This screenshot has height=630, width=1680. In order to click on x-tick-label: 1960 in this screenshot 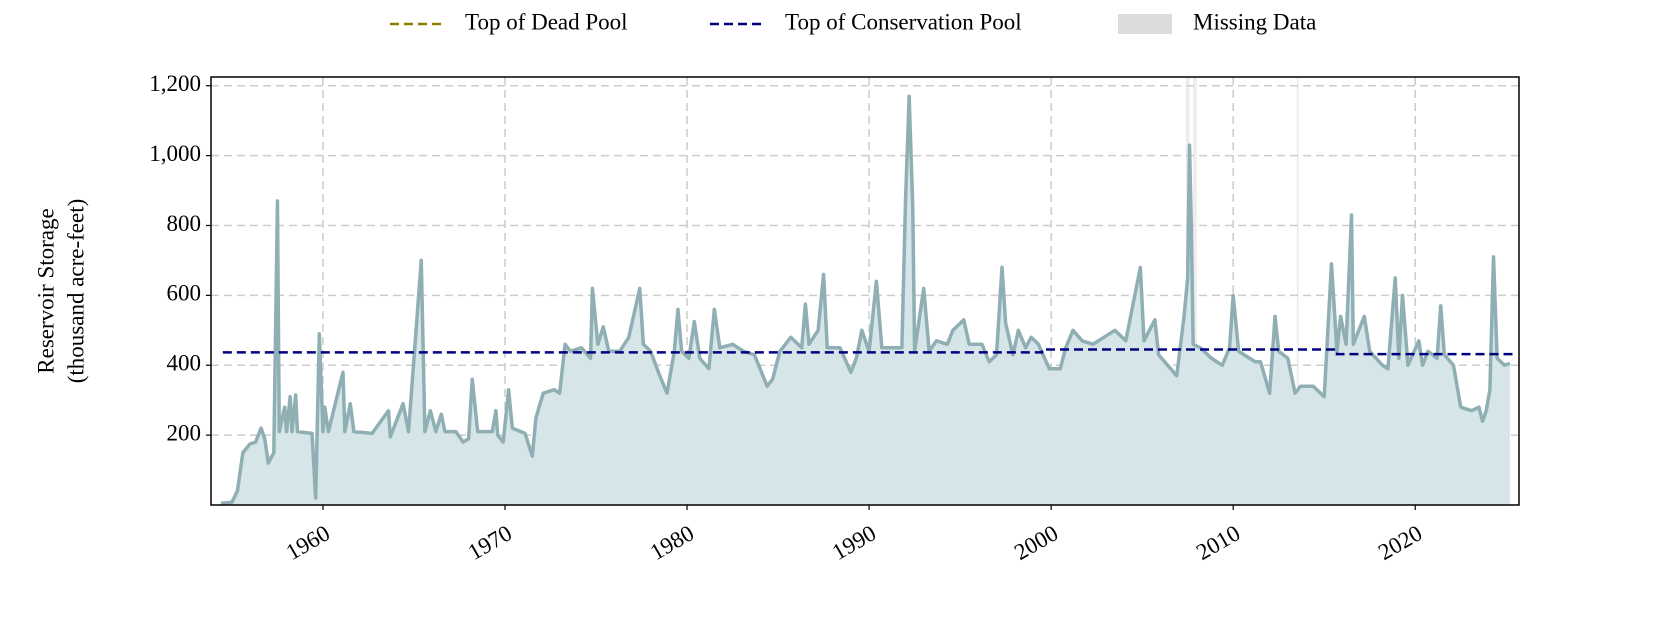, I will do `click(308, 542)`.